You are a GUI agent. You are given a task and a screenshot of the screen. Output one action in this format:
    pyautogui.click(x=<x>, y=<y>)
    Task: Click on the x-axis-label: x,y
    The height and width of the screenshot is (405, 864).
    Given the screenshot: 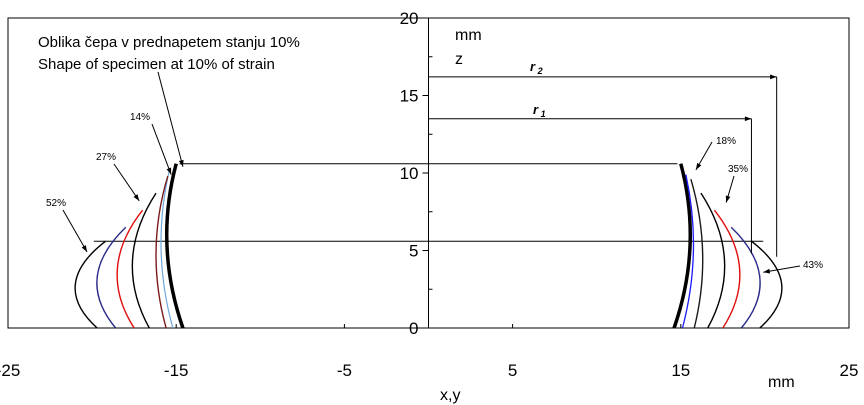 What is the action you would take?
    pyautogui.click(x=450, y=395)
    